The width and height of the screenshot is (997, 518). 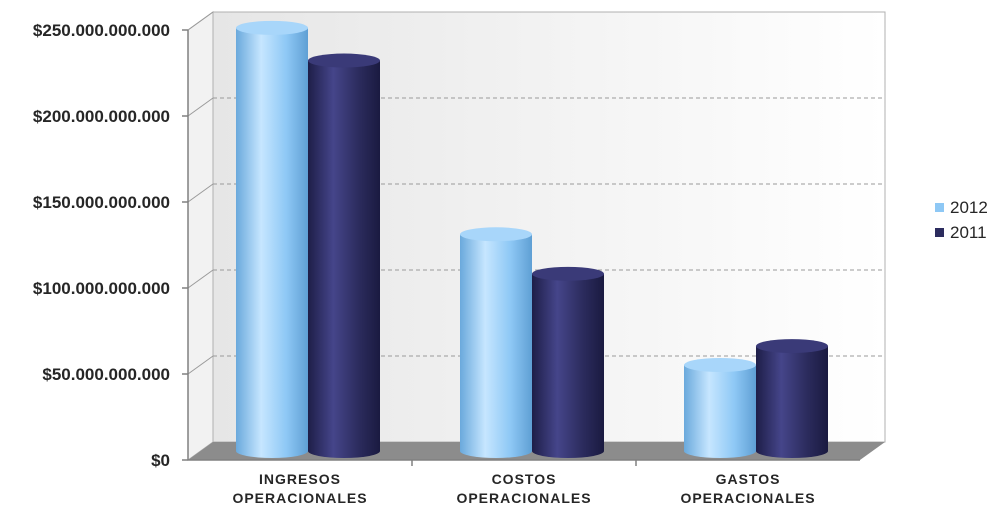 What do you see at coordinates (101, 30) in the screenshot?
I see `y-tick-label: $250.000.000.000` at bounding box center [101, 30].